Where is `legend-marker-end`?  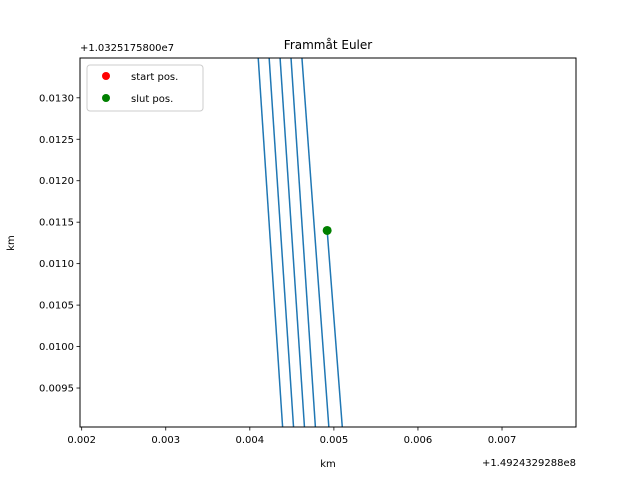 legend-marker-end is located at coordinates (106, 98).